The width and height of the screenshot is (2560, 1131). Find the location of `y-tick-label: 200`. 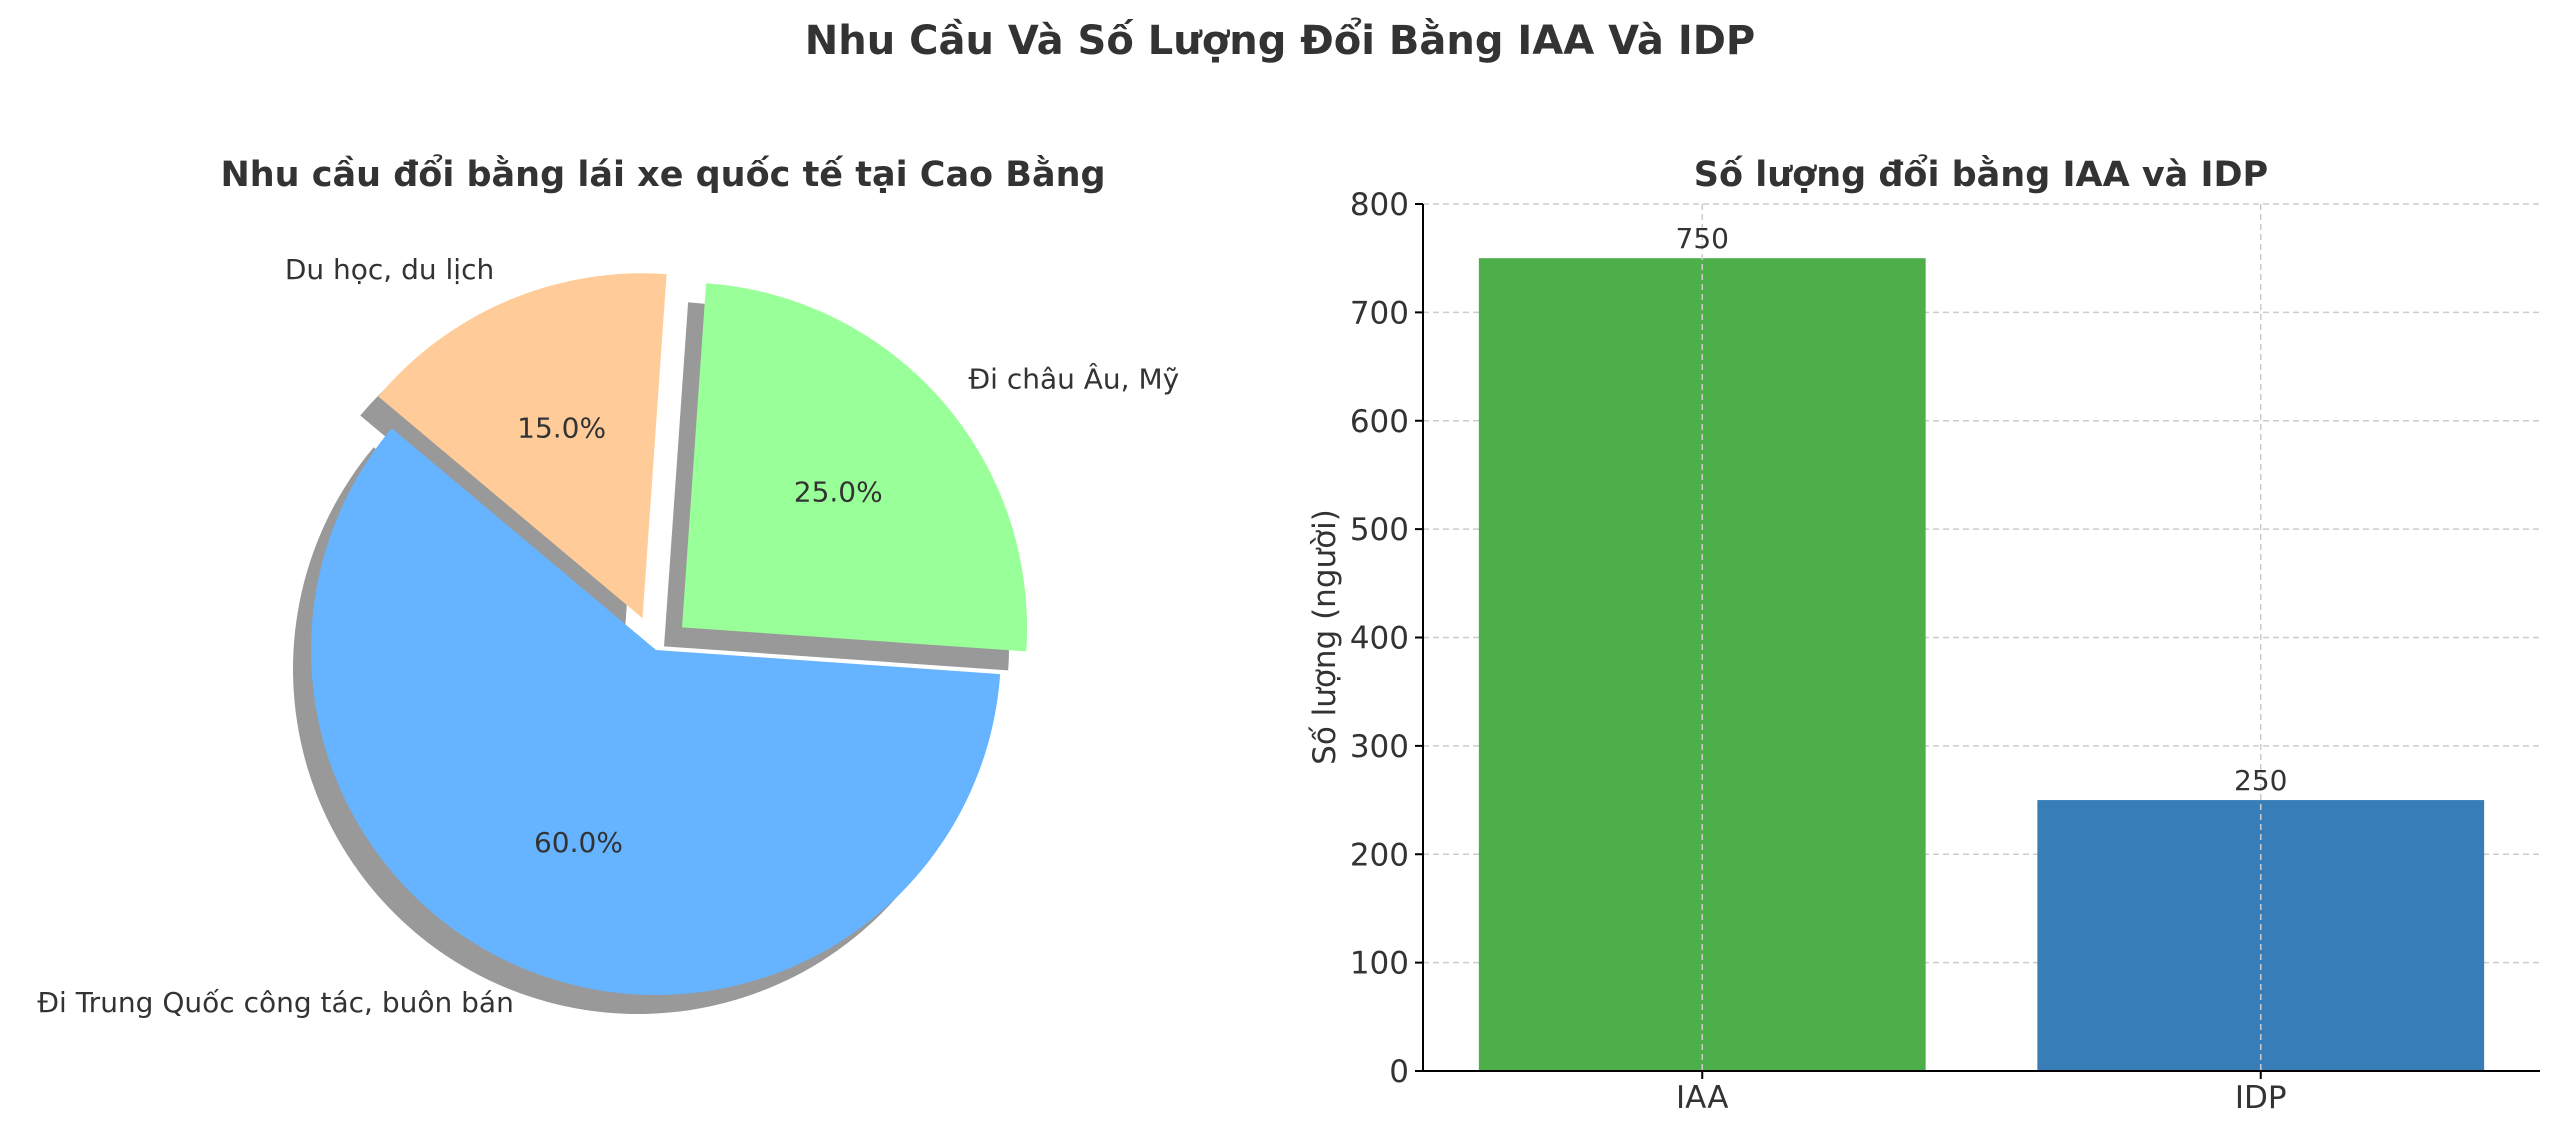

y-tick-label: 200 is located at coordinates (1379, 855).